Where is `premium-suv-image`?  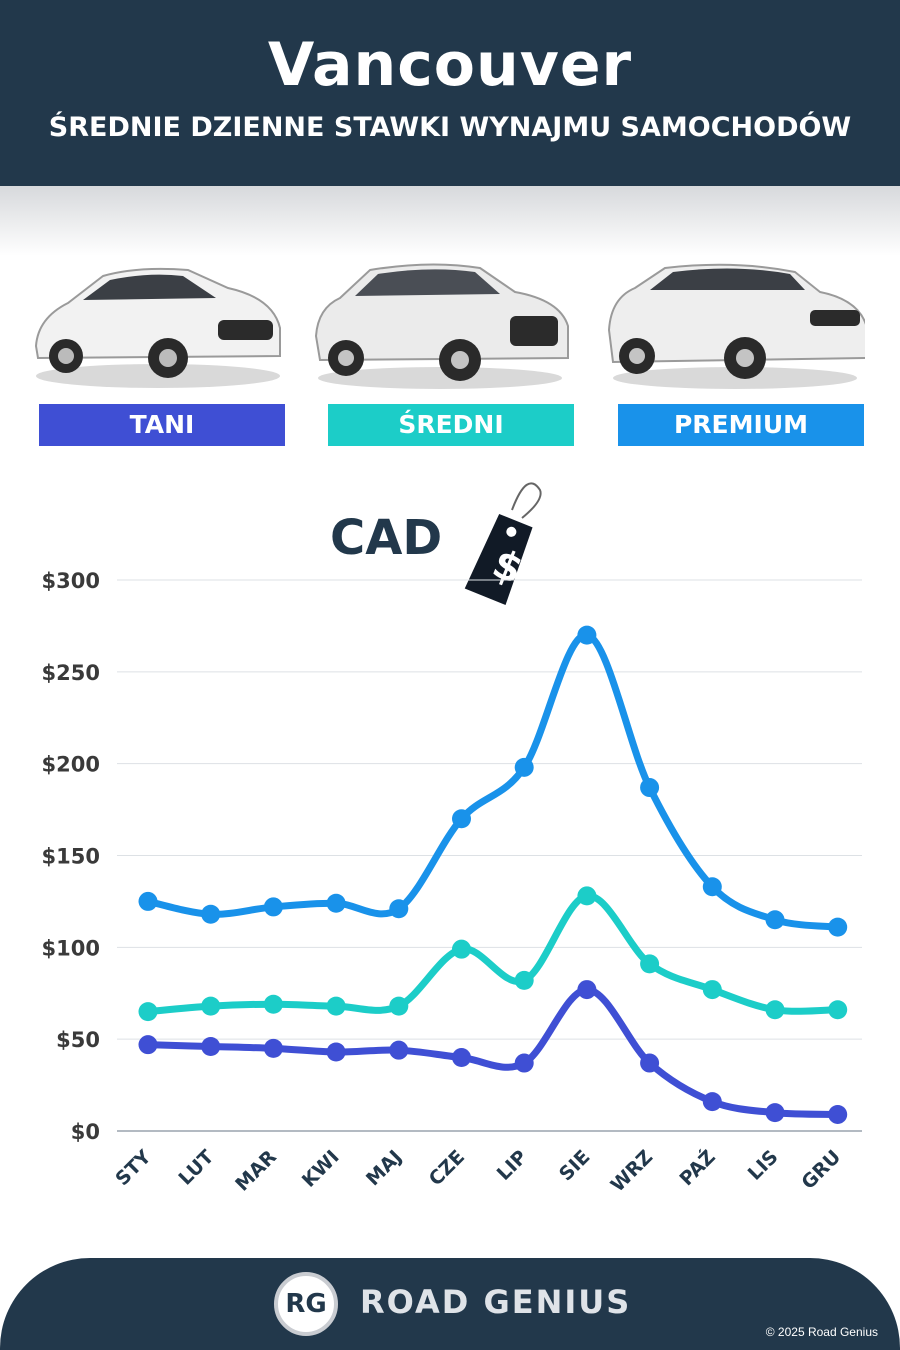 premium-suv-image is located at coordinates (736, 326).